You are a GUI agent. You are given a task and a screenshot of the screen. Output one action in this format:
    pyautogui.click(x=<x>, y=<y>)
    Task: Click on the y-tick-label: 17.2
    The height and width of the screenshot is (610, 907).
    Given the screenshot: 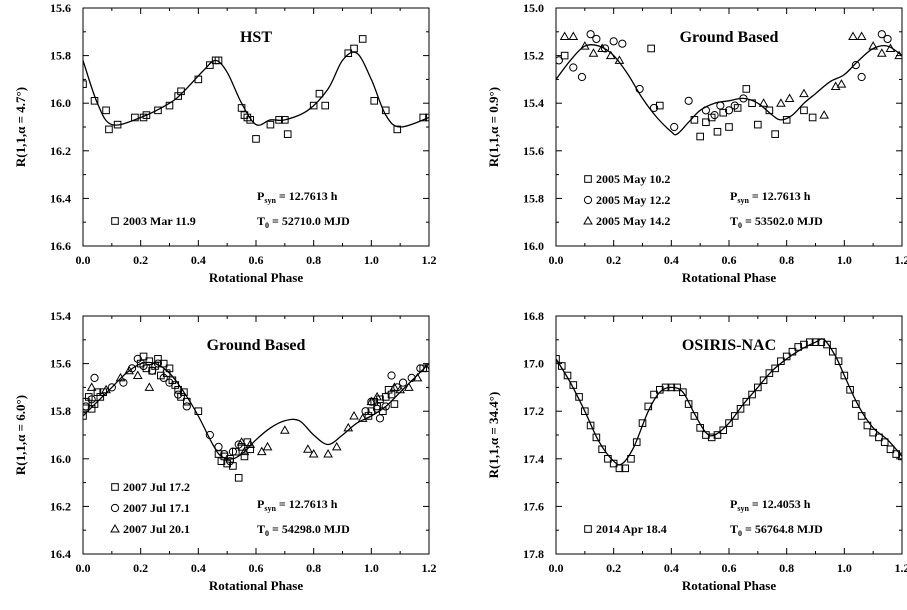 What is the action you would take?
    pyautogui.click(x=533, y=411)
    